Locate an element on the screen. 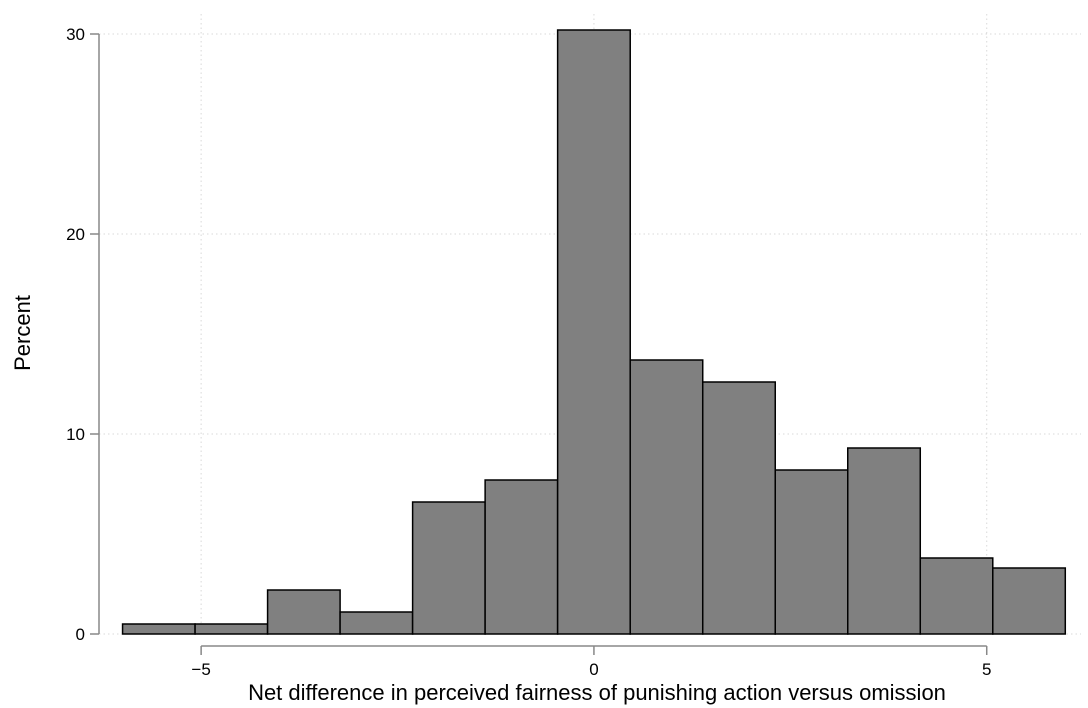 Image resolution: width=1088 pixels, height=708 pixels. x-tick-label: 0 is located at coordinates (593, 669).